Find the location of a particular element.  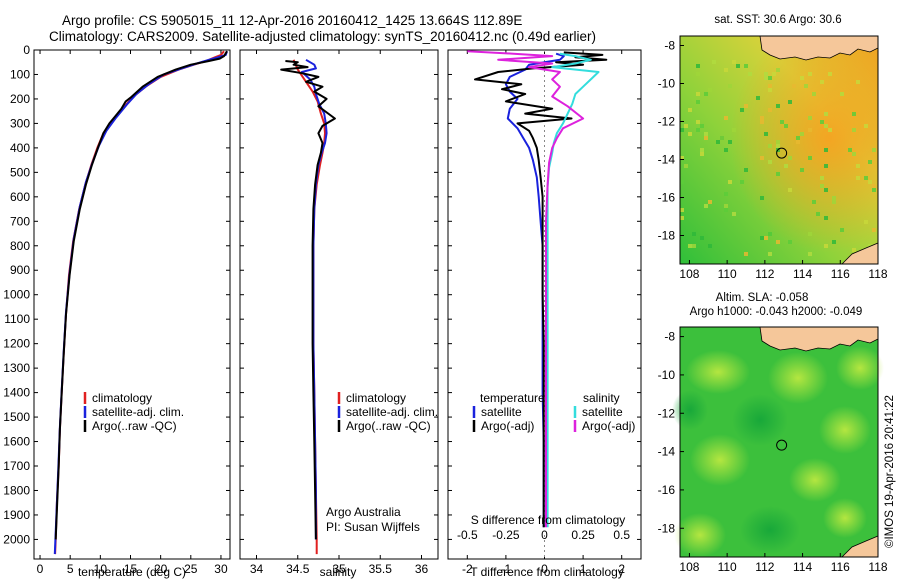

x-tick-label: 35 is located at coordinates (339, 569).